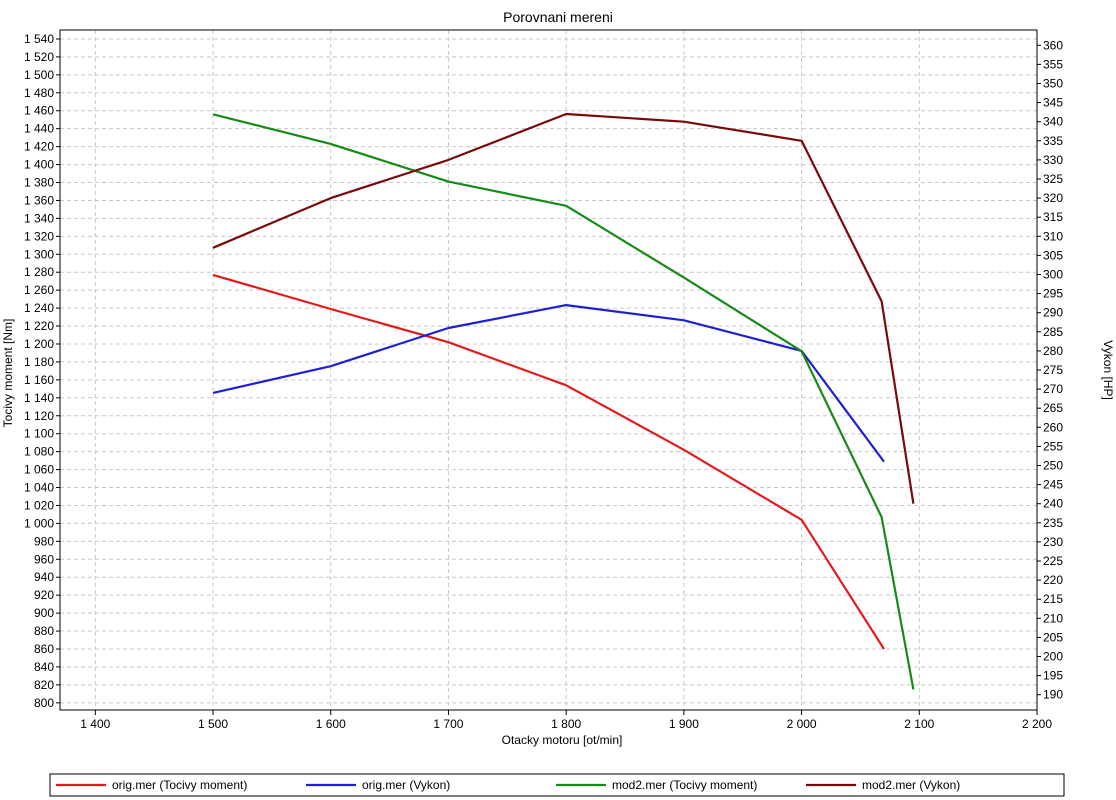  What do you see at coordinates (39, 183) in the screenshot?
I see `y-left-tick-label: 1 380` at bounding box center [39, 183].